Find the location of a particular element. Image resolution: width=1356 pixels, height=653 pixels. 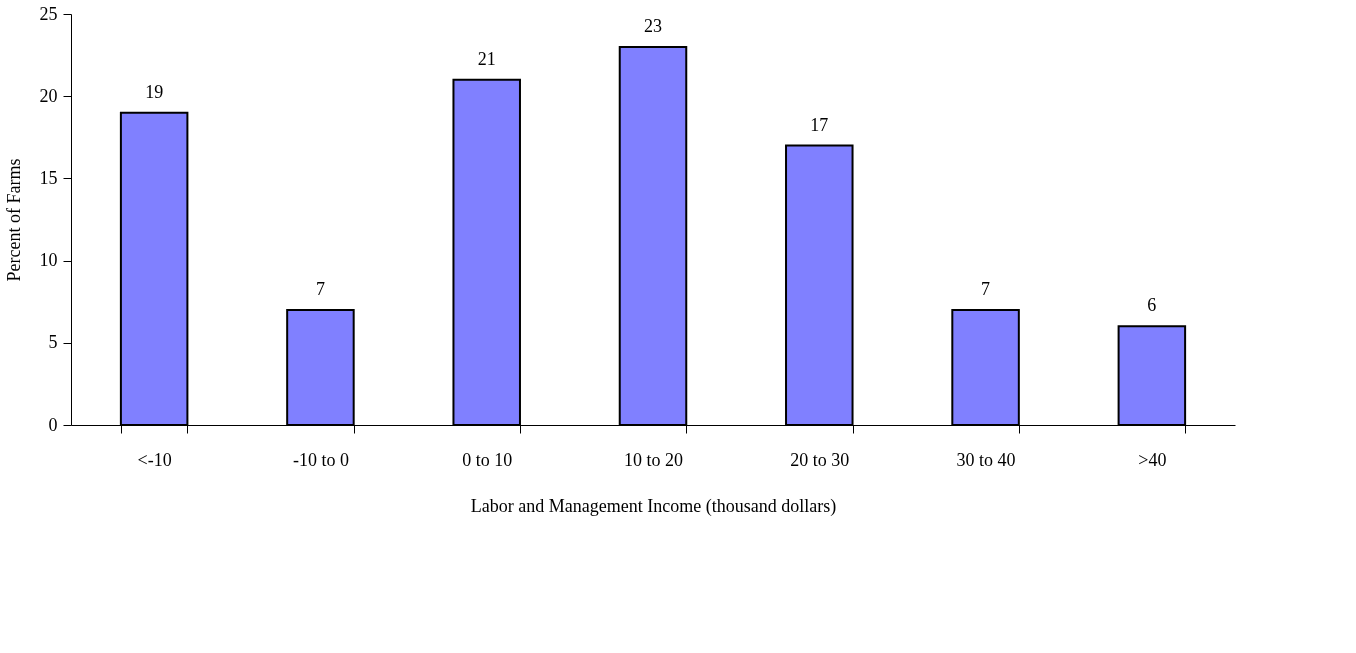

data-label: 23 is located at coordinates (653, 25).